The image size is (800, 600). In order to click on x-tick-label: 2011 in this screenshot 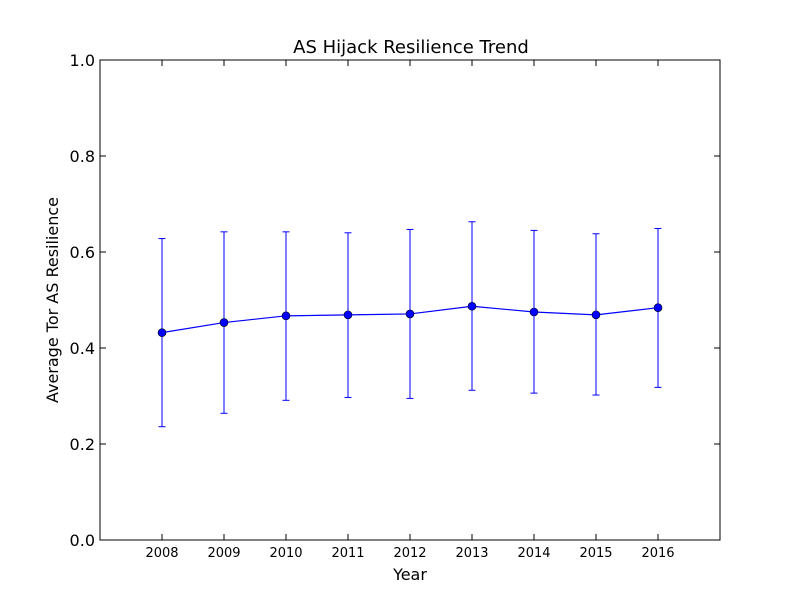, I will do `click(347, 553)`.